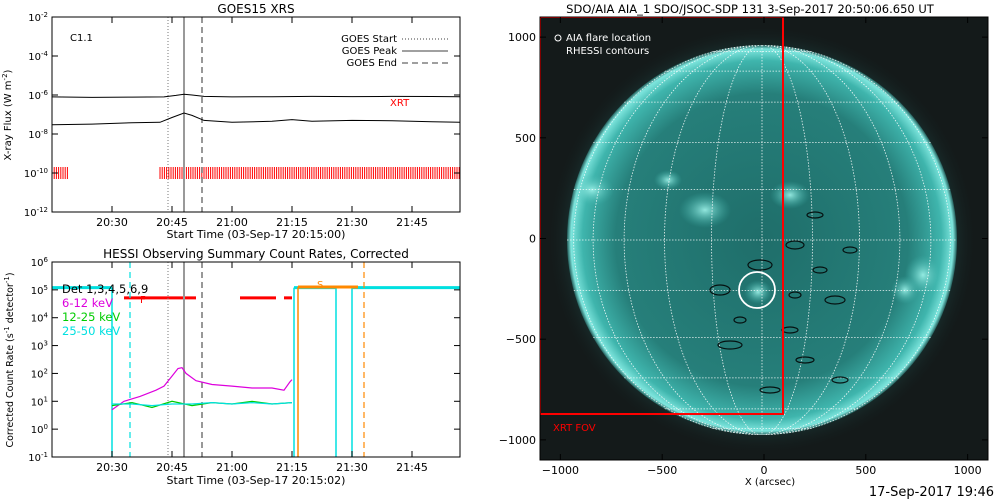  Describe the element at coordinates (522, 37) in the screenshot. I see `aia-y-tick-label: 1000` at that location.